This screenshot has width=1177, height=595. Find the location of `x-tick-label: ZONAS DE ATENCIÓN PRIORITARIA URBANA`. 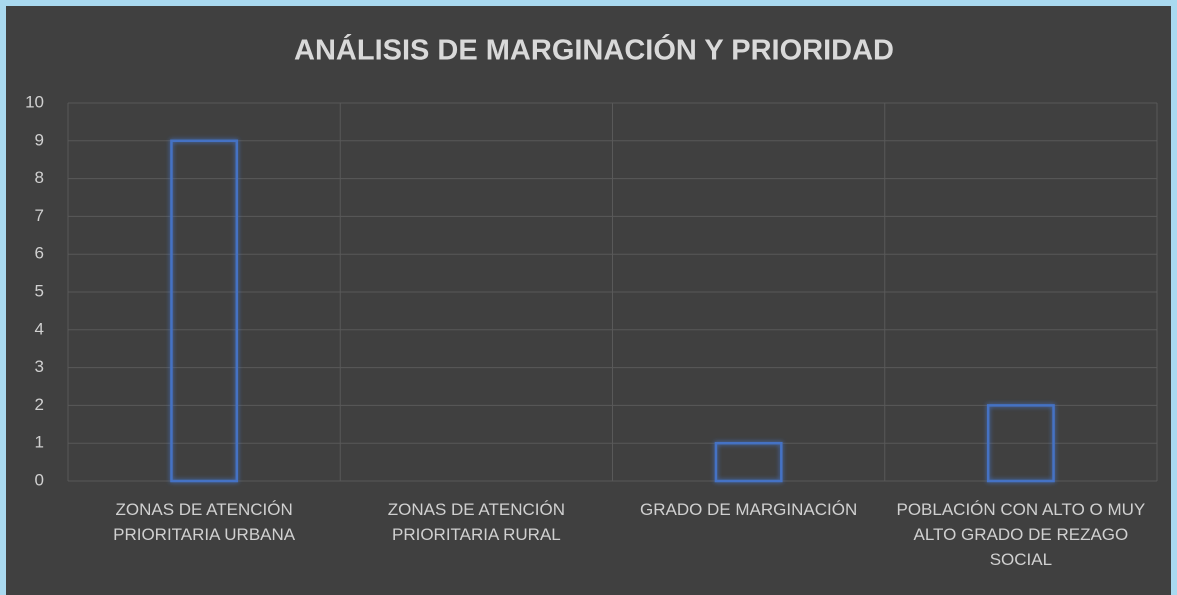

x-tick-label: ZONAS DE ATENCIÓN PRIORITARIA URBANA is located at coordinates (204, 522).